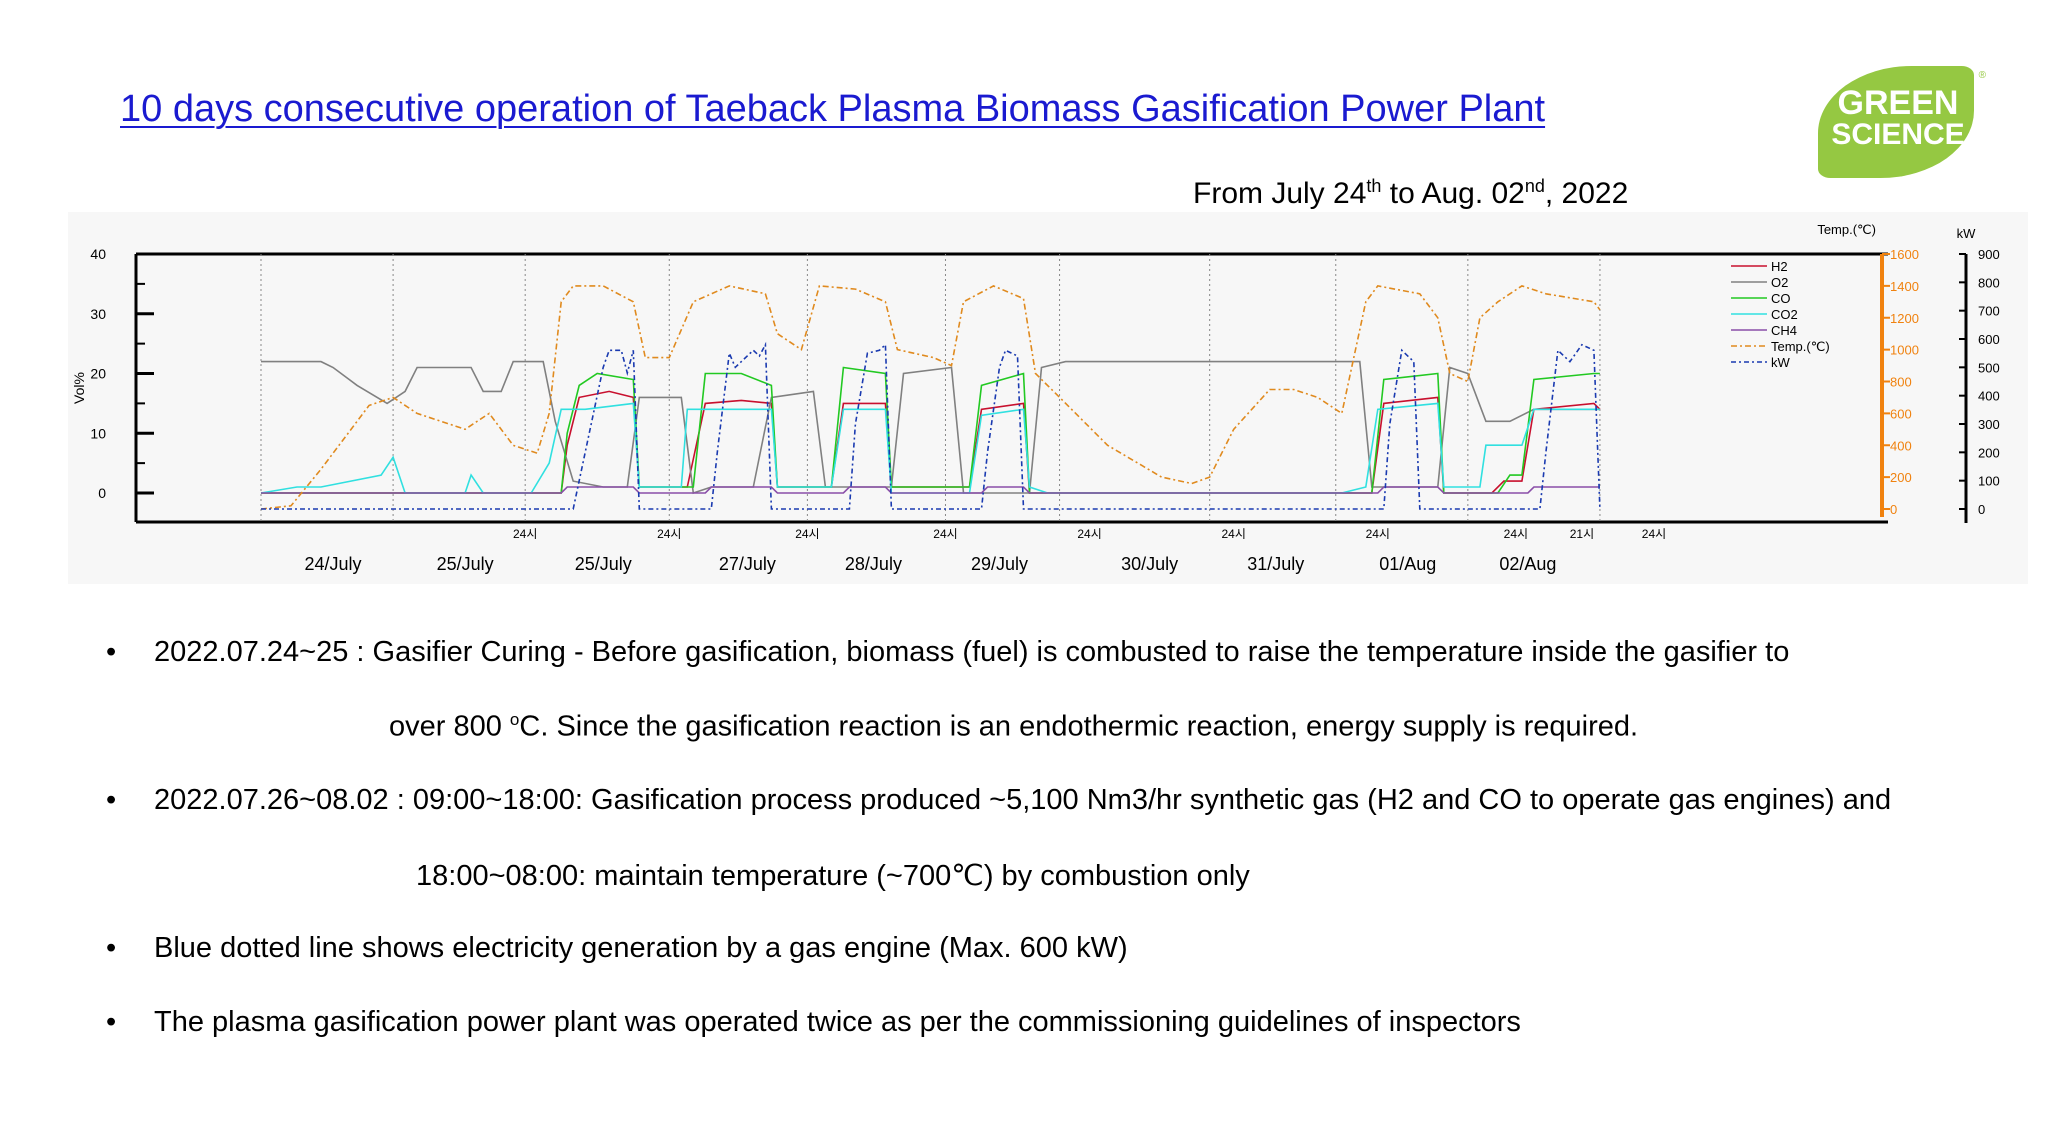 The width and height of the screenshot is (2048, 1122). I want to click on hour-label: 21시, so click(1582, 534).